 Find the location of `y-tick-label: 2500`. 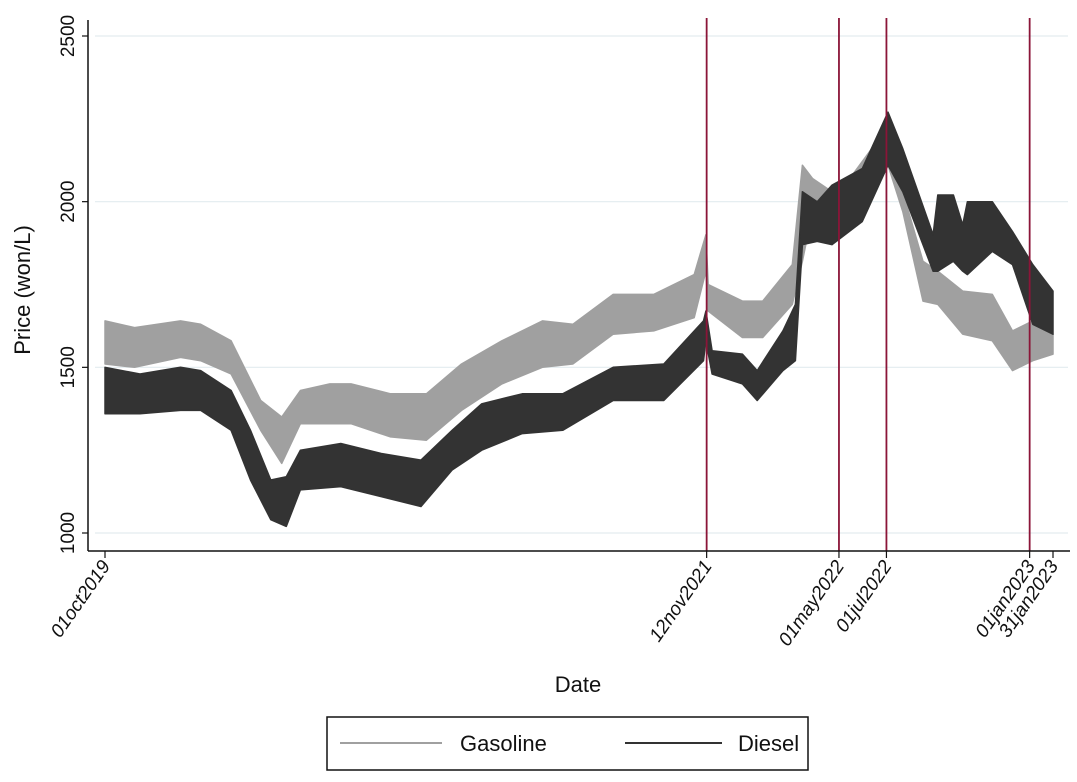

y-tick-label: 2500 is located at coordinates (68, 36).